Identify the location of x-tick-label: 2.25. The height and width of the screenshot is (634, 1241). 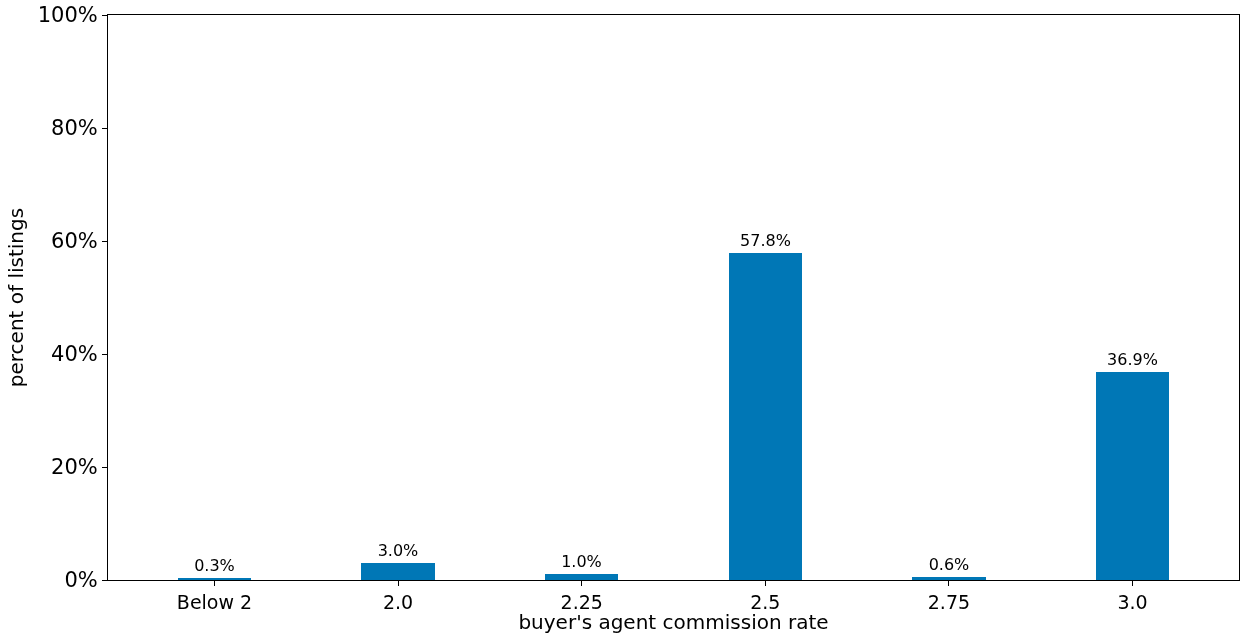
(581, 601).